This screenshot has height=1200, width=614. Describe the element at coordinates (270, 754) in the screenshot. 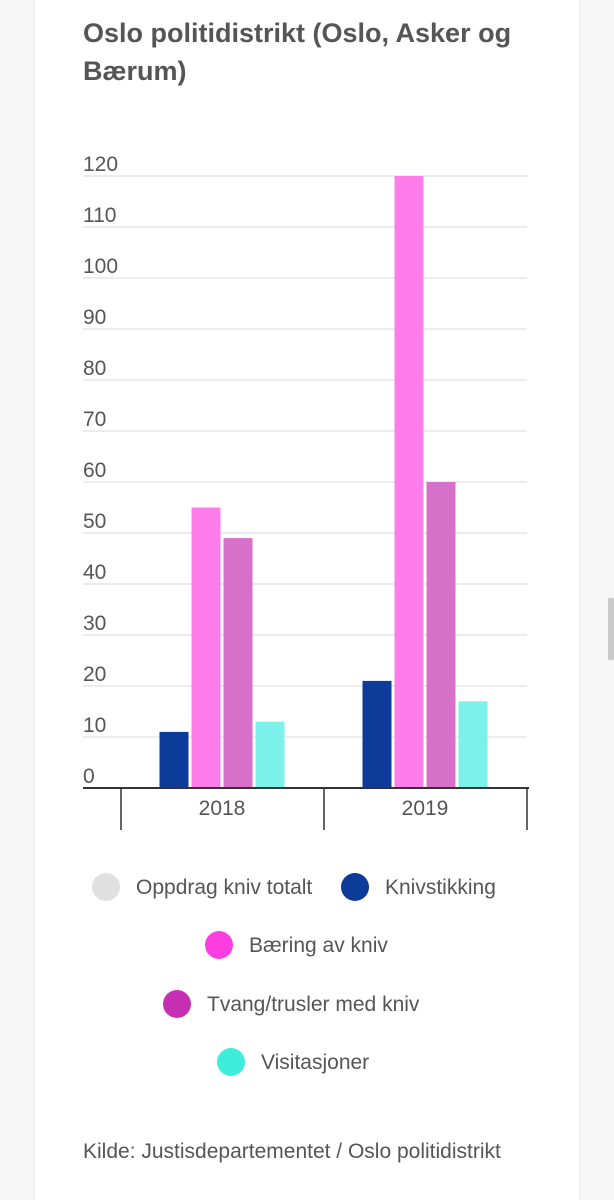

I see `bar-visitasjoner-2018` at that location.